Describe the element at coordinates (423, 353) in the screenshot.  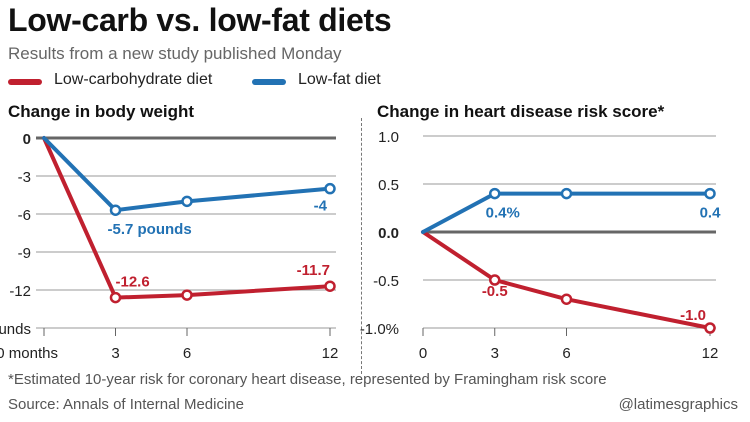
I see `risk-x-tick-label-0: 0` at that location.